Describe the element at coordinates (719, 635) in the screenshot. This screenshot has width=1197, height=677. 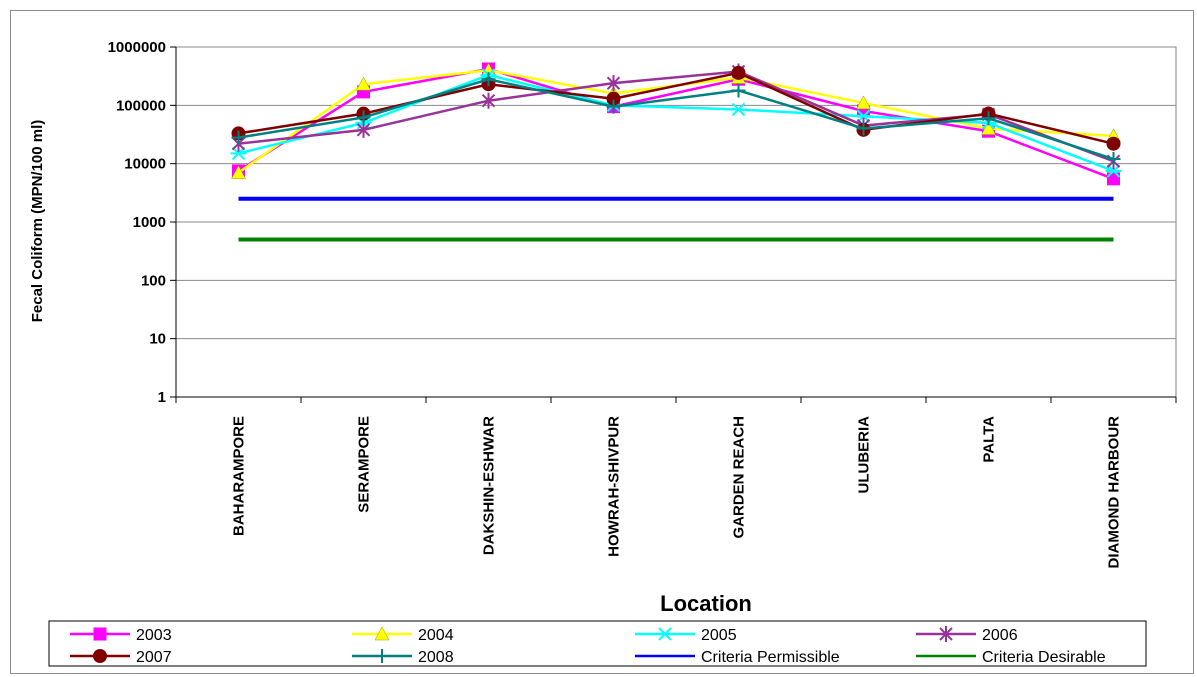
I see `legend-label: 2005` at that location.